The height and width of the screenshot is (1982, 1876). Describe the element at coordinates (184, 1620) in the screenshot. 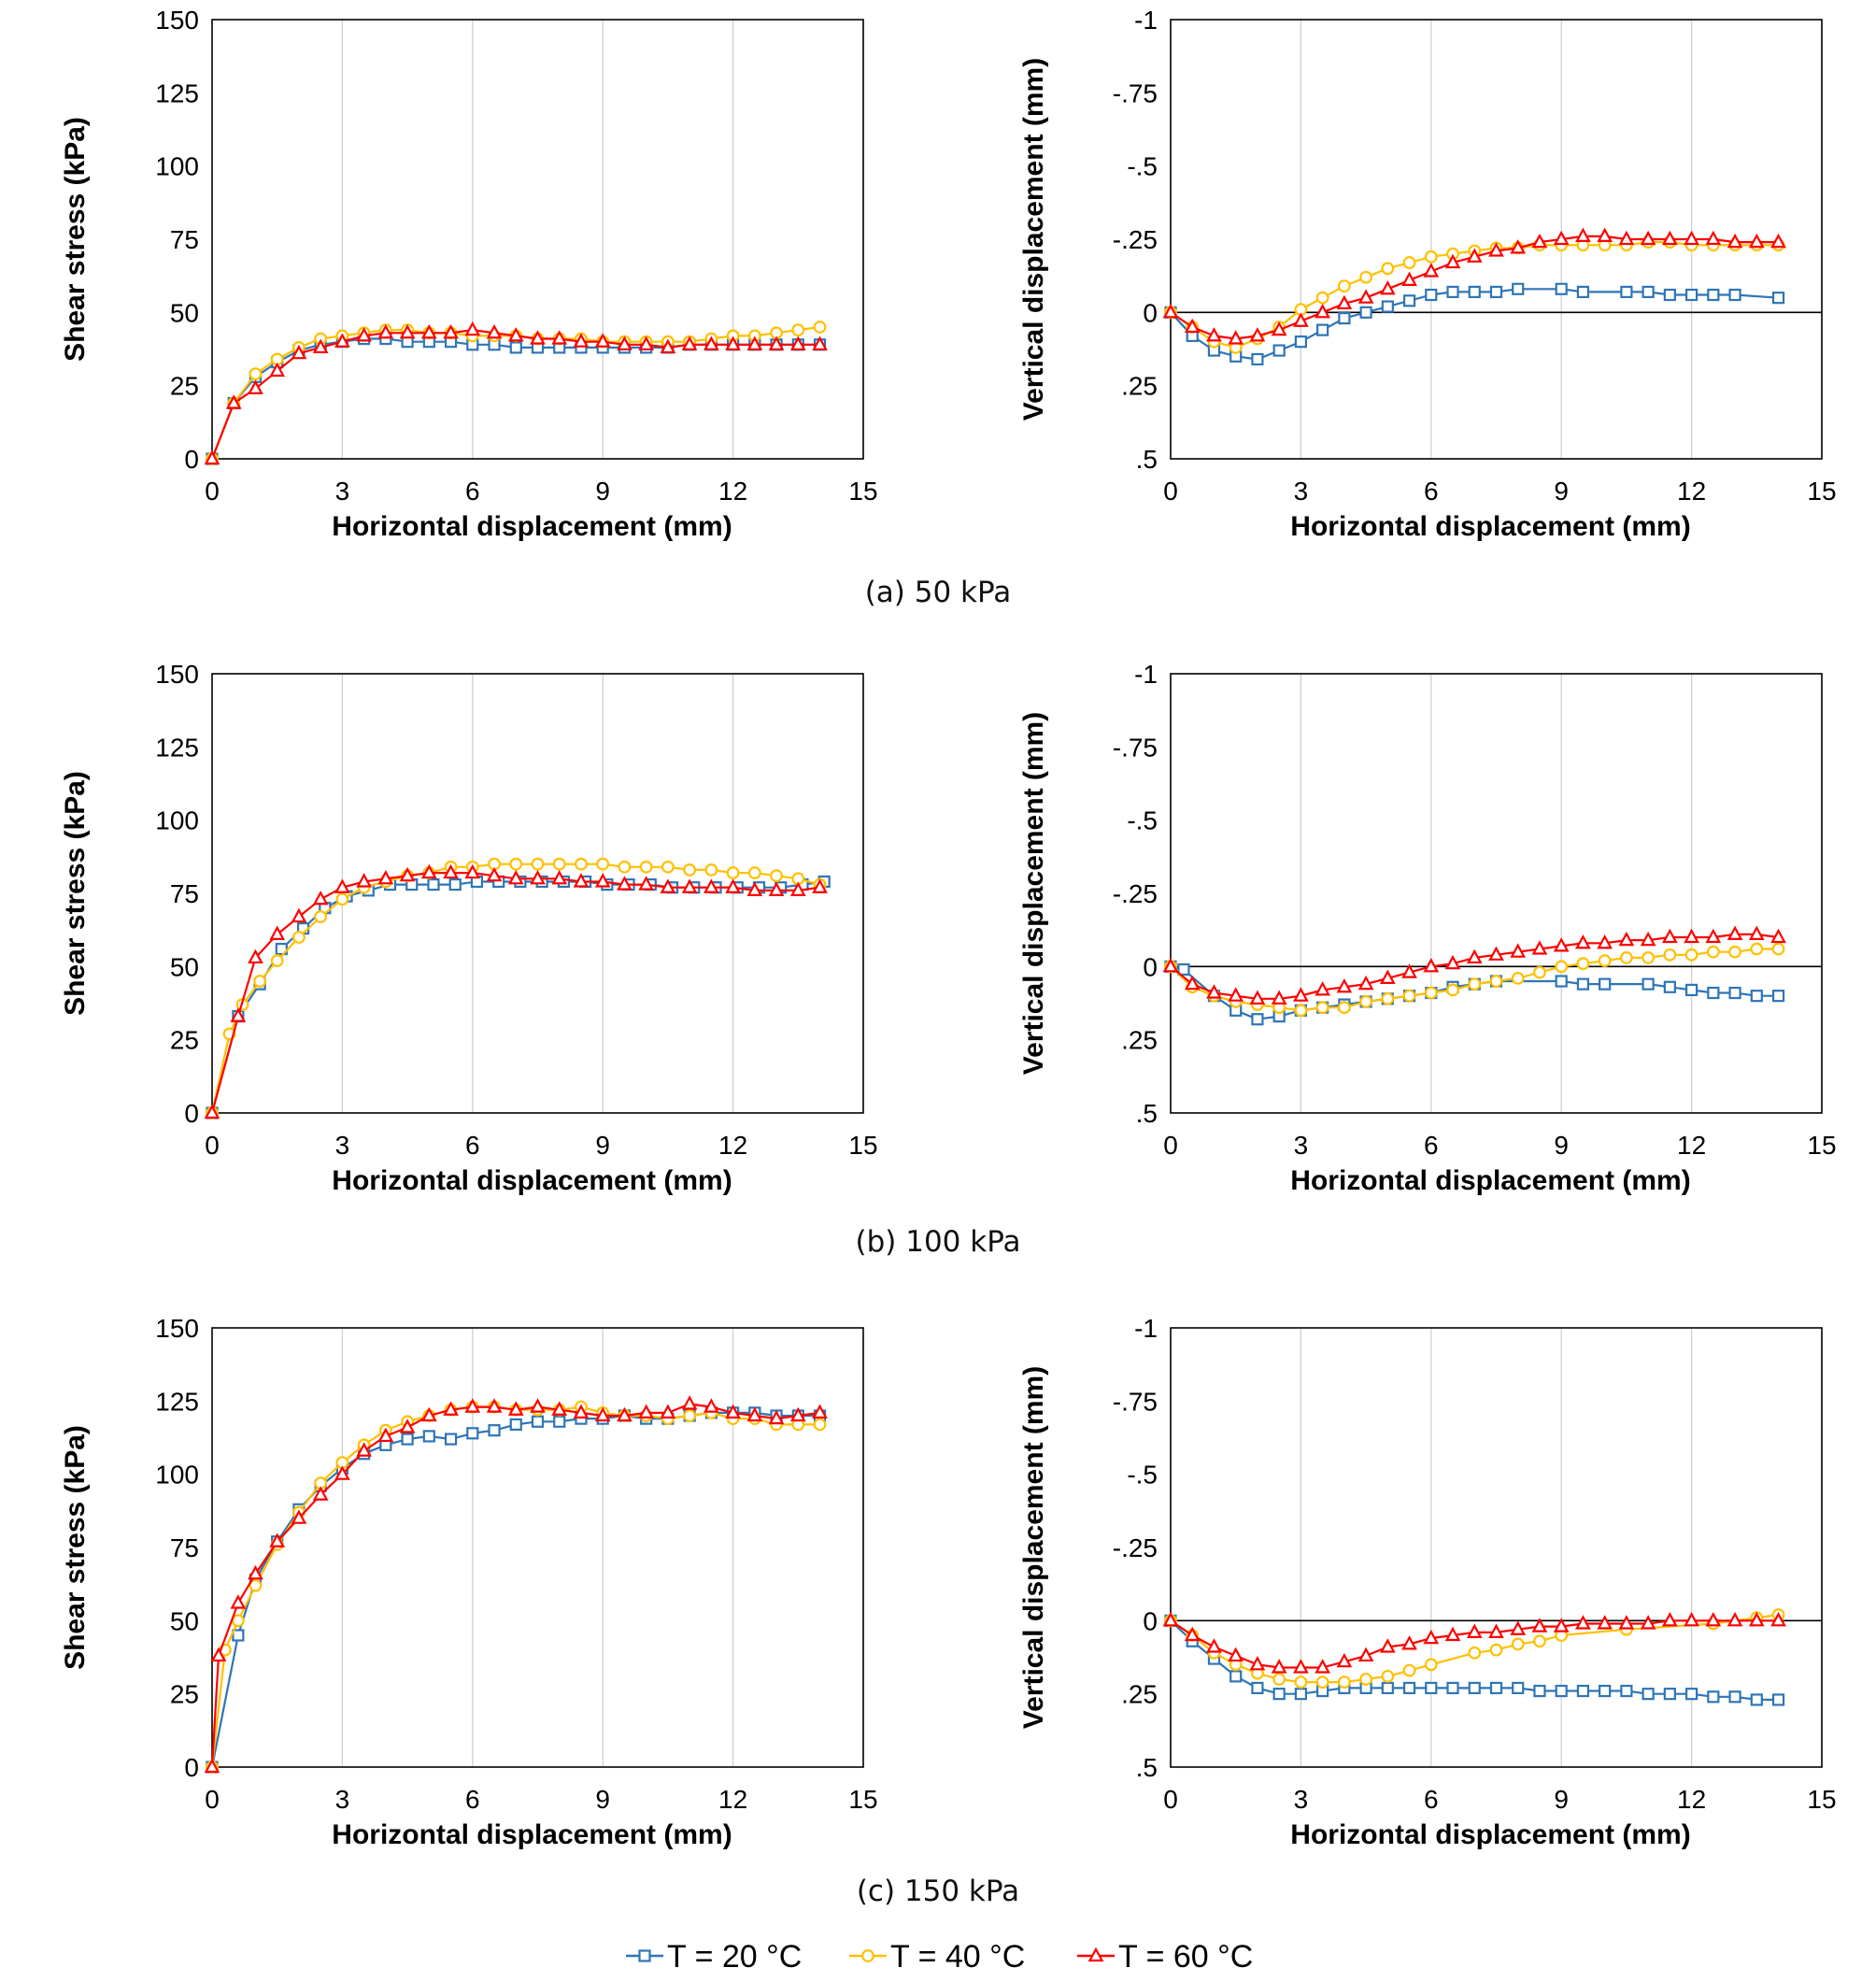

I see `y-tick-label: 50` at that location.